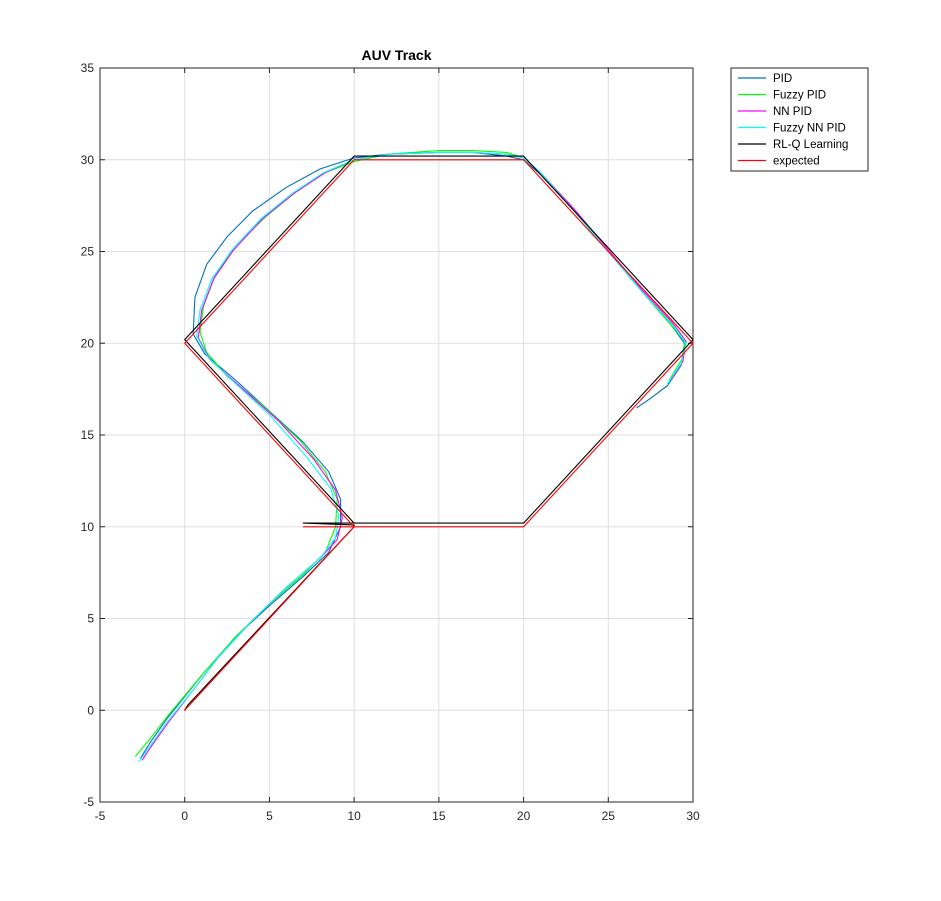 The height and width of the screenshot is (901, 941). What do you see at coordinates (796, 162) in the screenshot?
I see `legend-label-expected: expected` at bounding box center [796, 162].